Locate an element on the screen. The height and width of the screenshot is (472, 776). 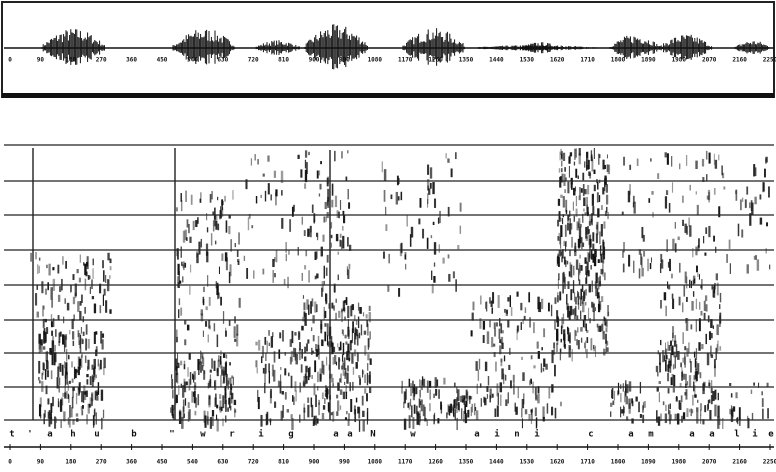
segment-label: g is located at coordinates (290, 435).